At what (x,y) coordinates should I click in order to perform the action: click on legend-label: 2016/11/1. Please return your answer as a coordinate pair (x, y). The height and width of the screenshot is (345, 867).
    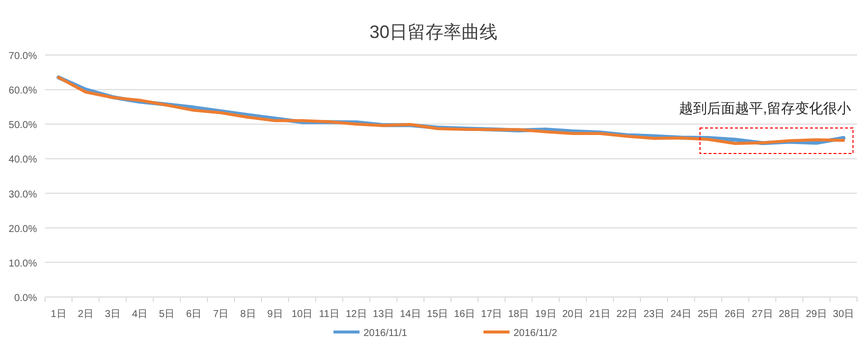
    Looking at the image, I should click on (386, 333).